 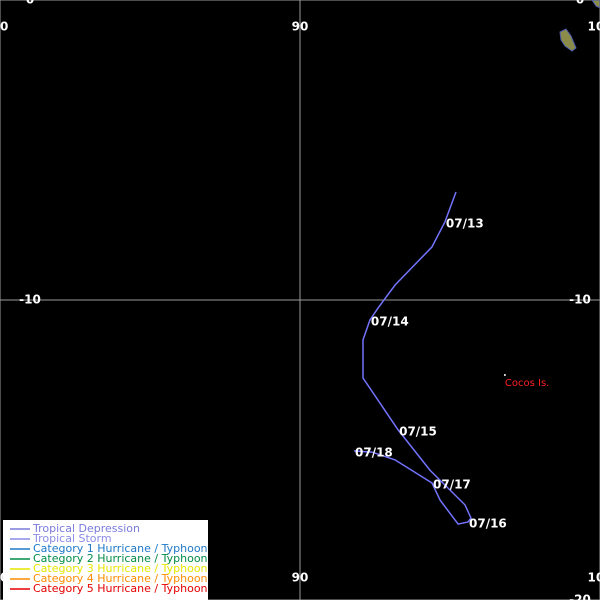 What do you see at coordinates (120, 548) in the screenshot?
I see `legend-label: Category 1 Hurricane / Typhoon` at bounding box center [120, 548].